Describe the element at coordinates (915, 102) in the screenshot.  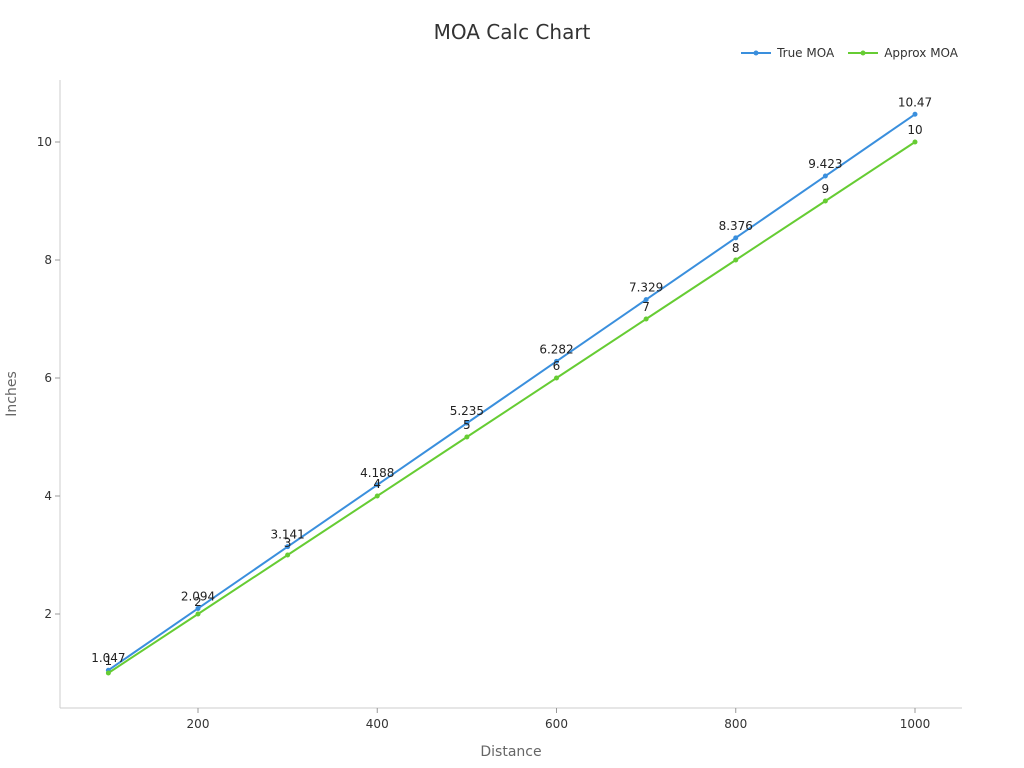
I see `data-label: 10.47` at that location.